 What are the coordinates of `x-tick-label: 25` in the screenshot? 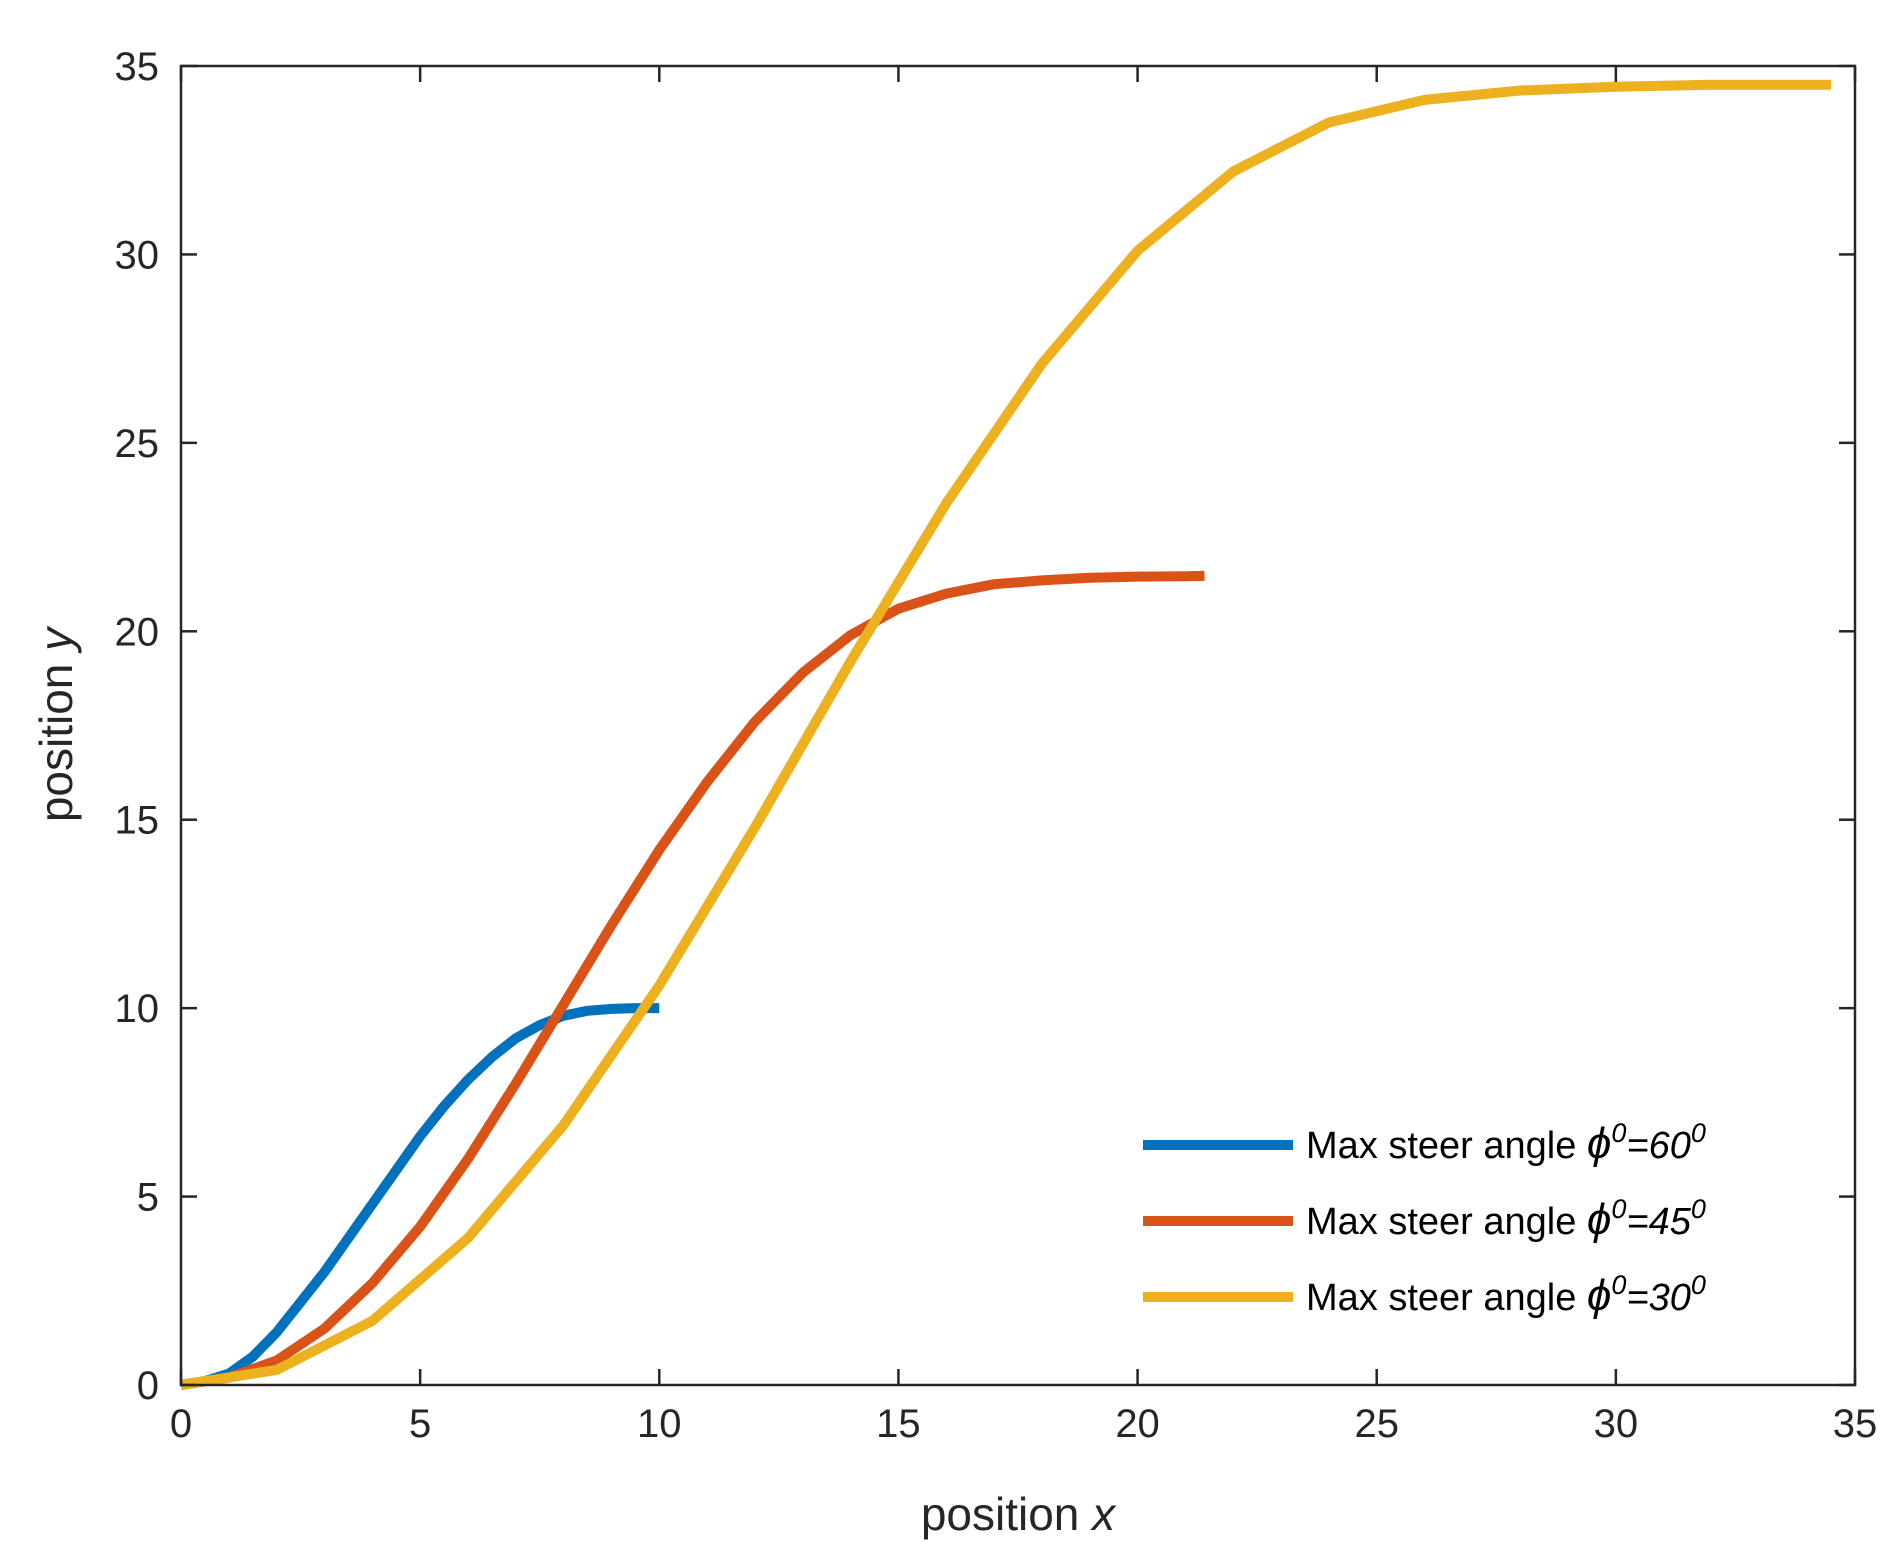 It's located at (1376, 1424).